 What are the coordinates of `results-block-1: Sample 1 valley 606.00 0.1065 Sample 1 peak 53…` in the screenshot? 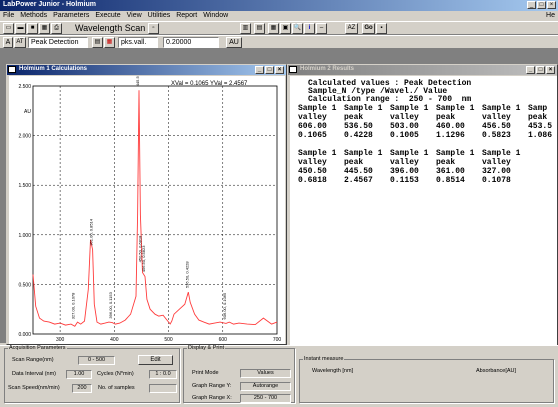 It's located at (423, 123).